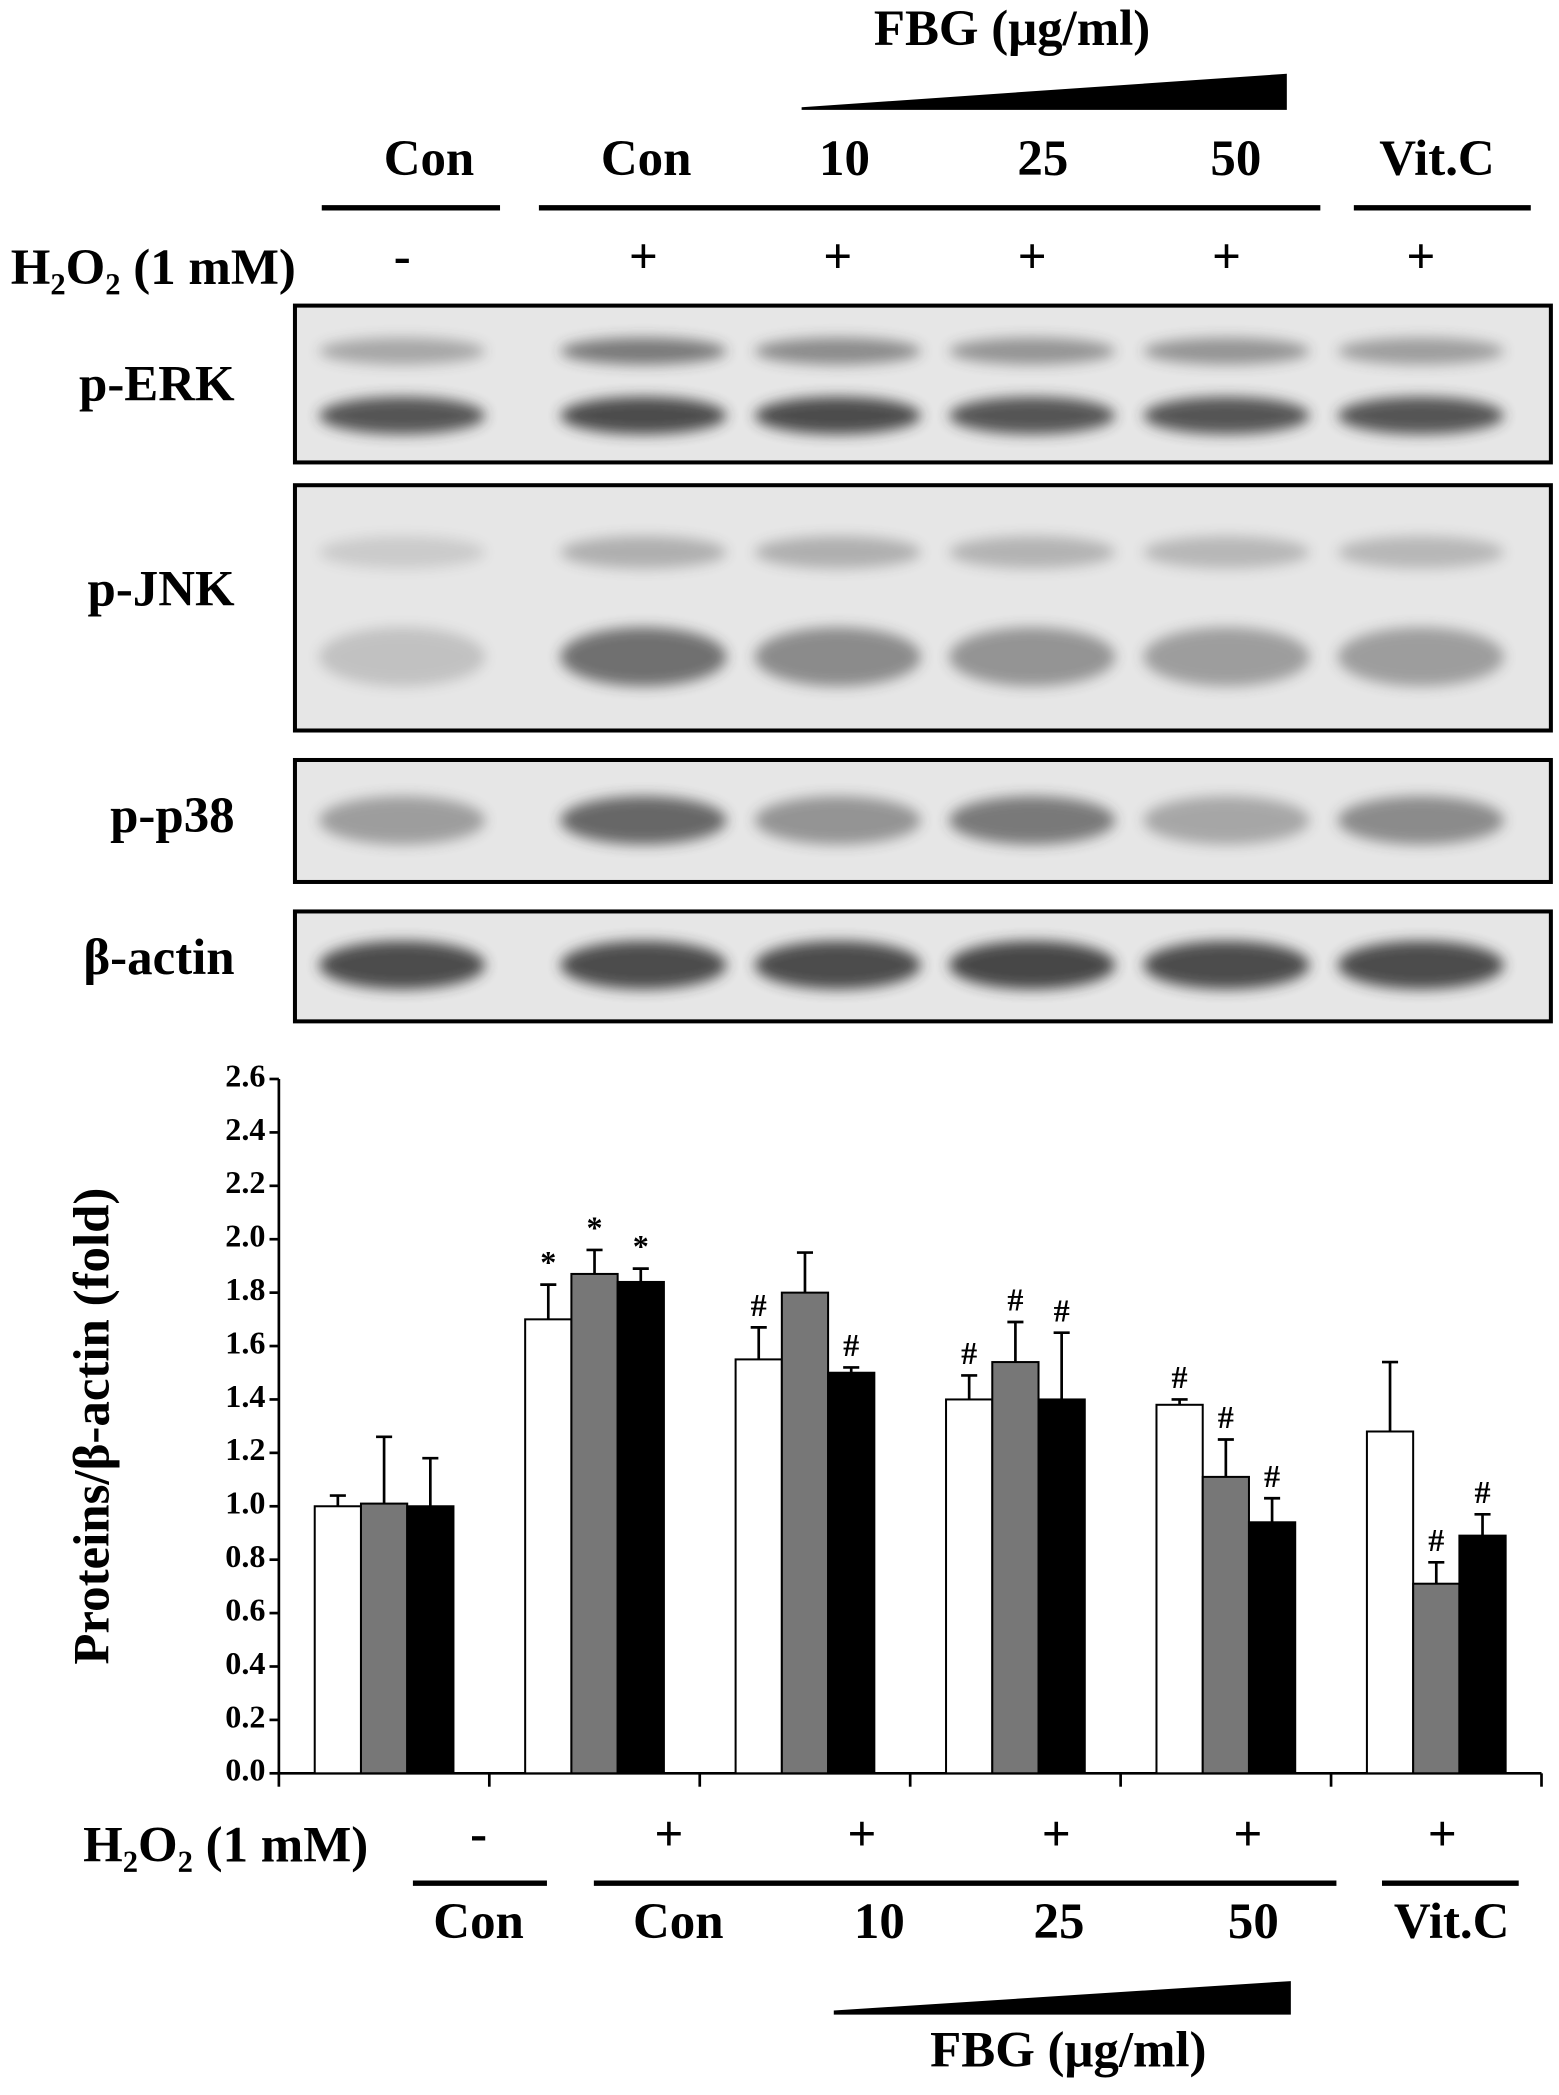  Describe the element at coordinates (245, 1289) in the screenshot. I see `y-tick-label: 1.8` at that location.